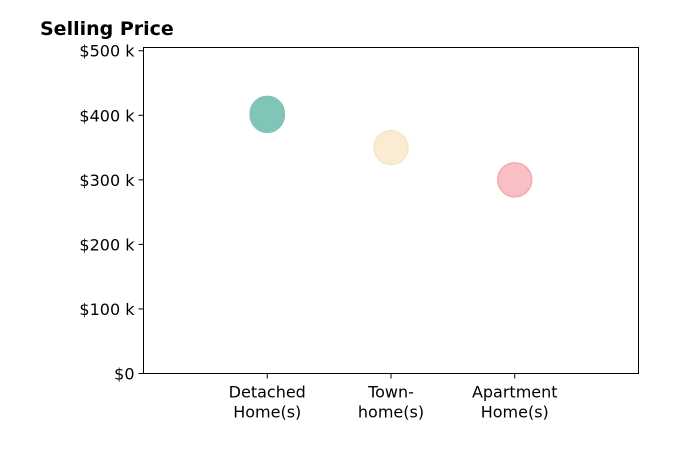 The width and height of the screenshot is (679, 466). Describe the element at coordinates (111, 213) in the screenshot. I see `y-axis: $0 $100 k $200 k $300 k $400 k $500 k` at that location.